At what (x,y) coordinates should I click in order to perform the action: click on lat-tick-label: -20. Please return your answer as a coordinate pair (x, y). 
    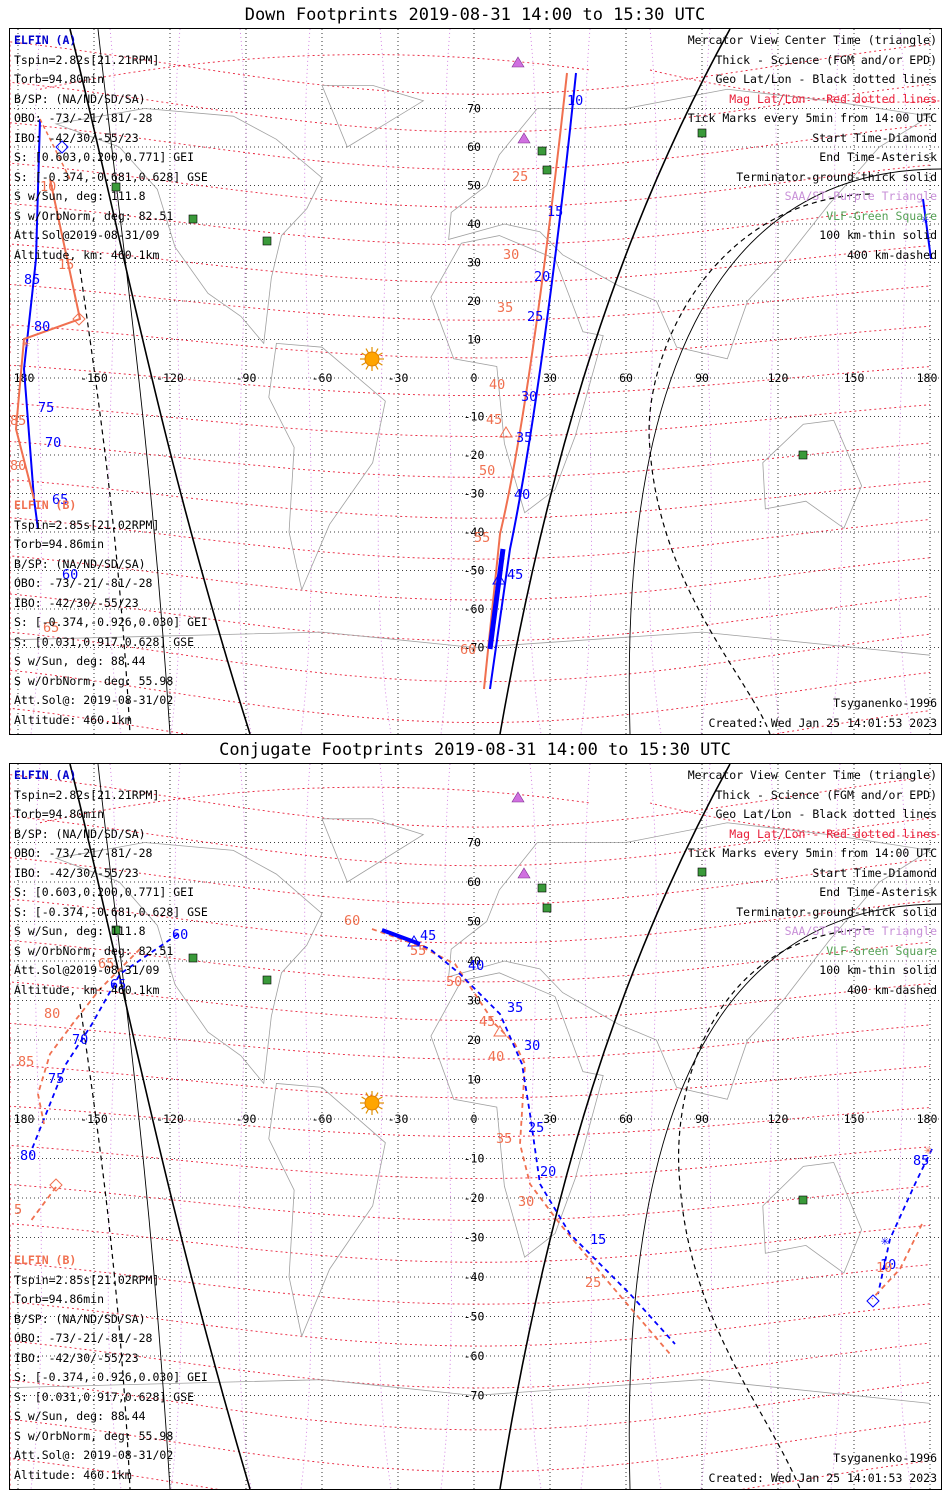
    Looking at the image, I should click on (474, 1198).